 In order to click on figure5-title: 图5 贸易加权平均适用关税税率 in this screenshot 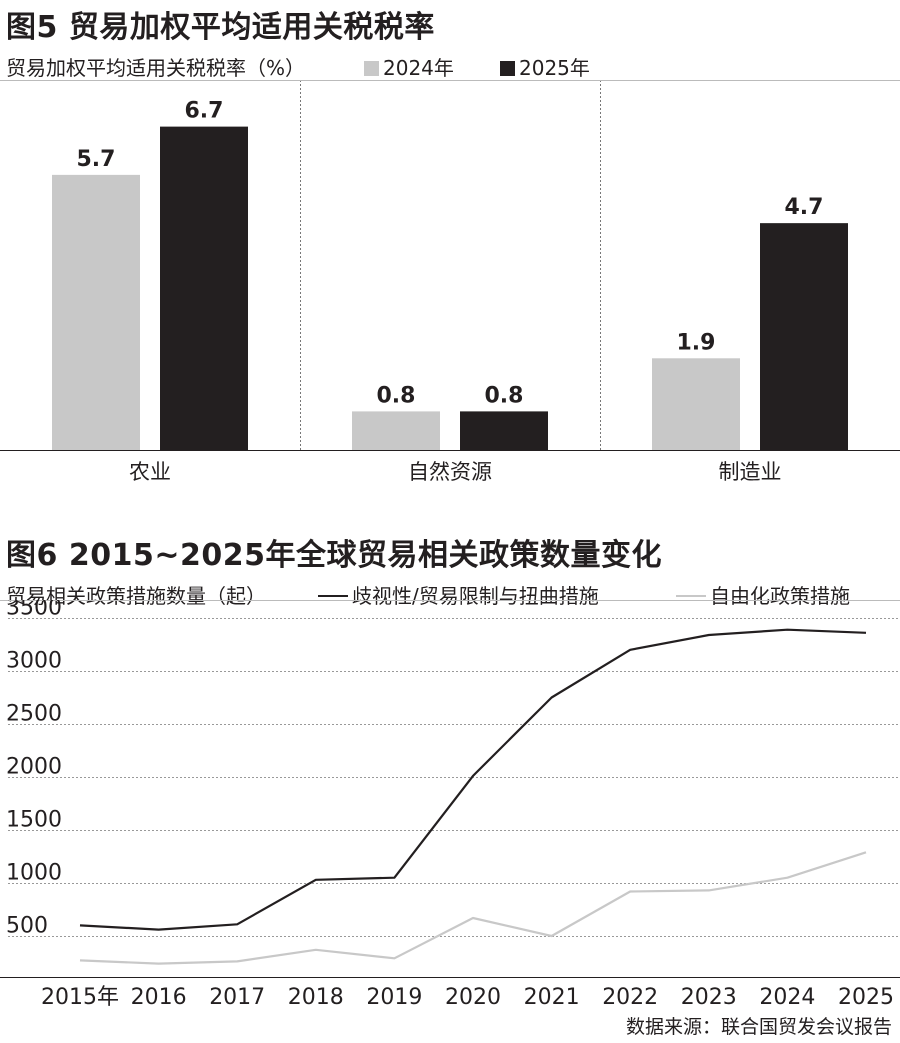, I will do `click(220, 27)`.